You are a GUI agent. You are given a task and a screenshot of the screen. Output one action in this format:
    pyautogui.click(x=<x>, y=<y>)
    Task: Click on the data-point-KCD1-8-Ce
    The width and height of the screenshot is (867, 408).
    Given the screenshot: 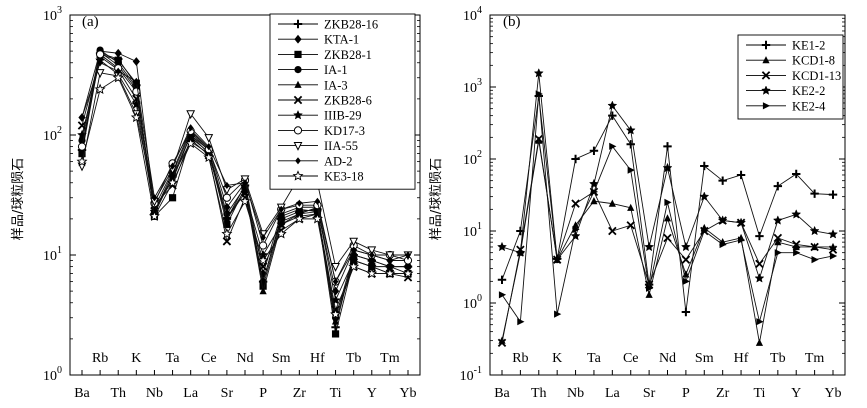 What is the action you would take?
    pyautogui.click(x=631, y=207)
    